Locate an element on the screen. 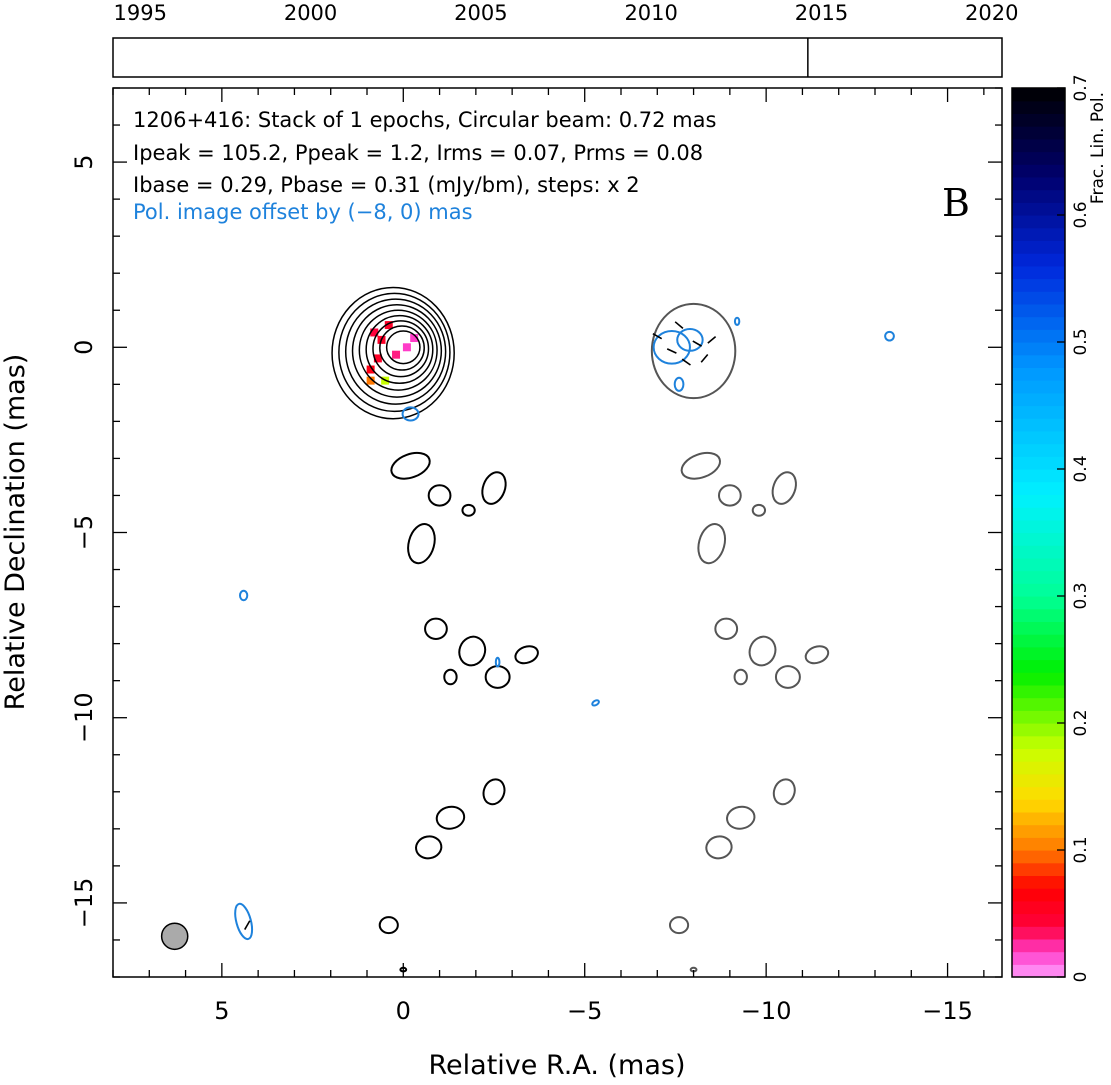 Image resolution: width=1111 pixels, height=1085 pixels. epoch-timeline: 1995 2000 2005 2010 2015 2020 is located at coordinates (565, 39).